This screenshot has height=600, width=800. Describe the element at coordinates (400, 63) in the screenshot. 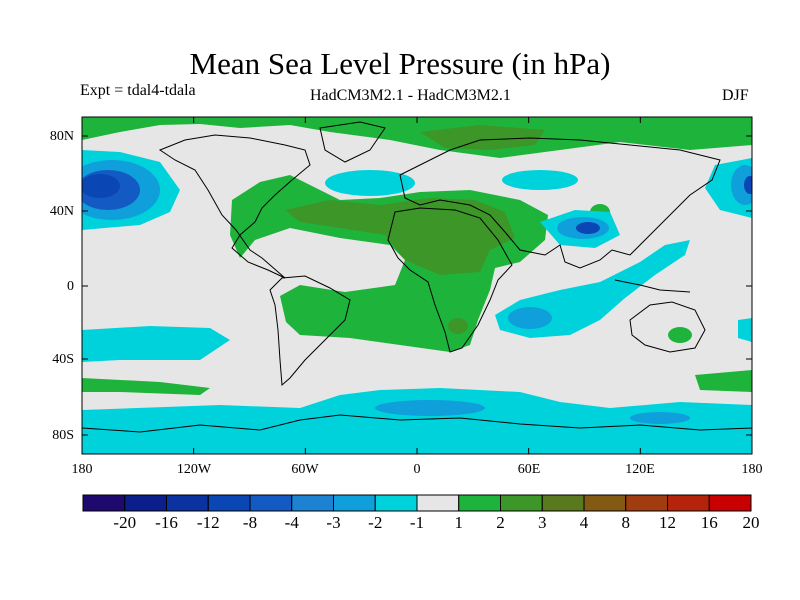

I see `page-title: Mean Sea Level Pressure (in hPa)` at that location.